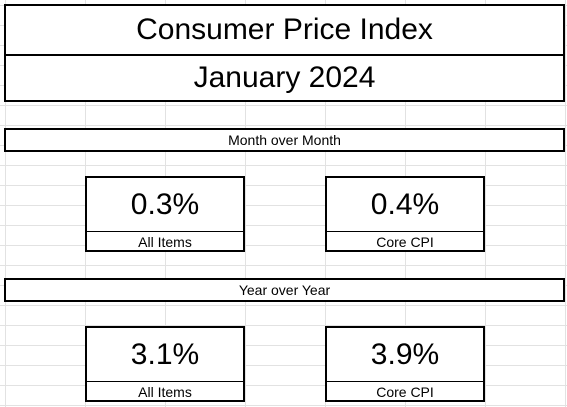 The width and height of the screenshot is (567, 407). What do you see at coordinates (165, 355) in the screenshot?
I see `metric-value: 3.1%` at bounding box center [165, 355].